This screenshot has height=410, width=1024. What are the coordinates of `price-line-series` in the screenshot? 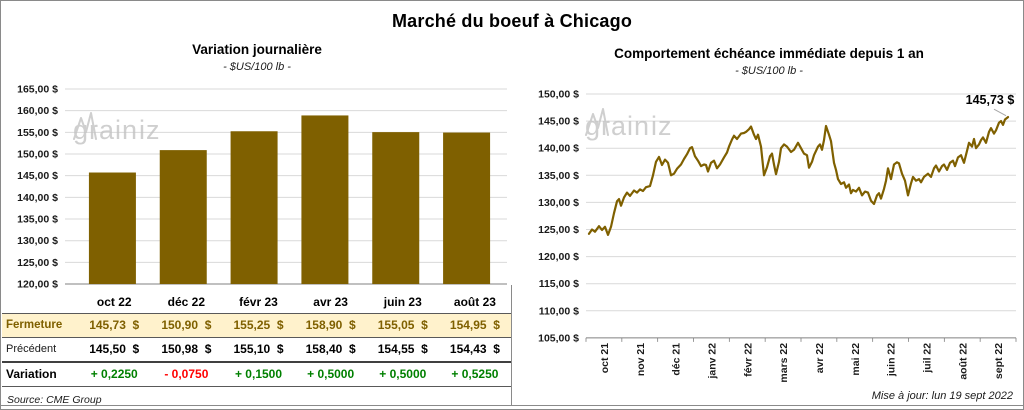 It's located at (798, 176).